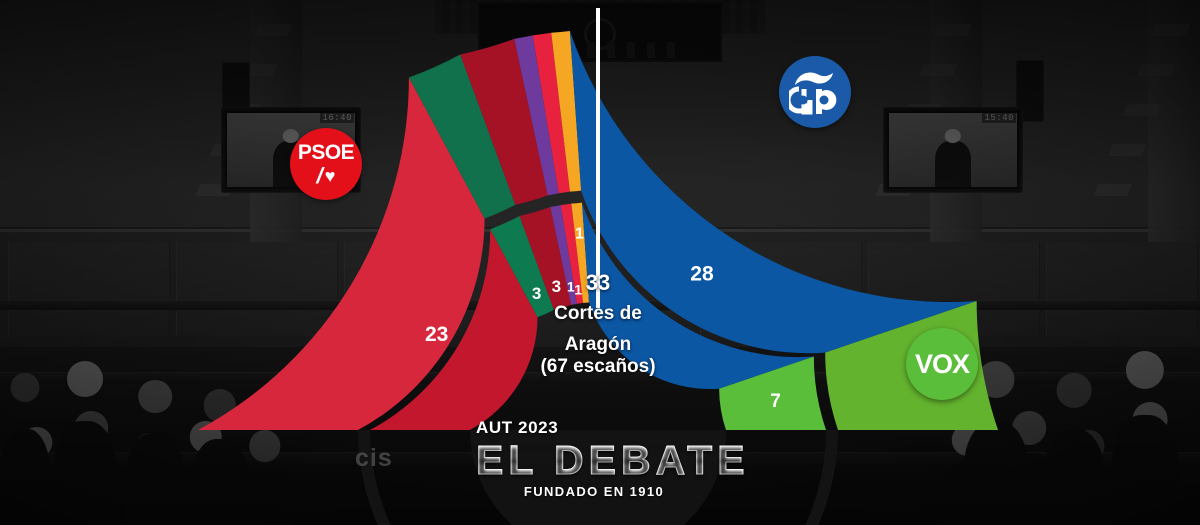 The height and width of the screenshot is (525, 1200). I want to click on outer-segment-otros-rojo, so click(504, 121).